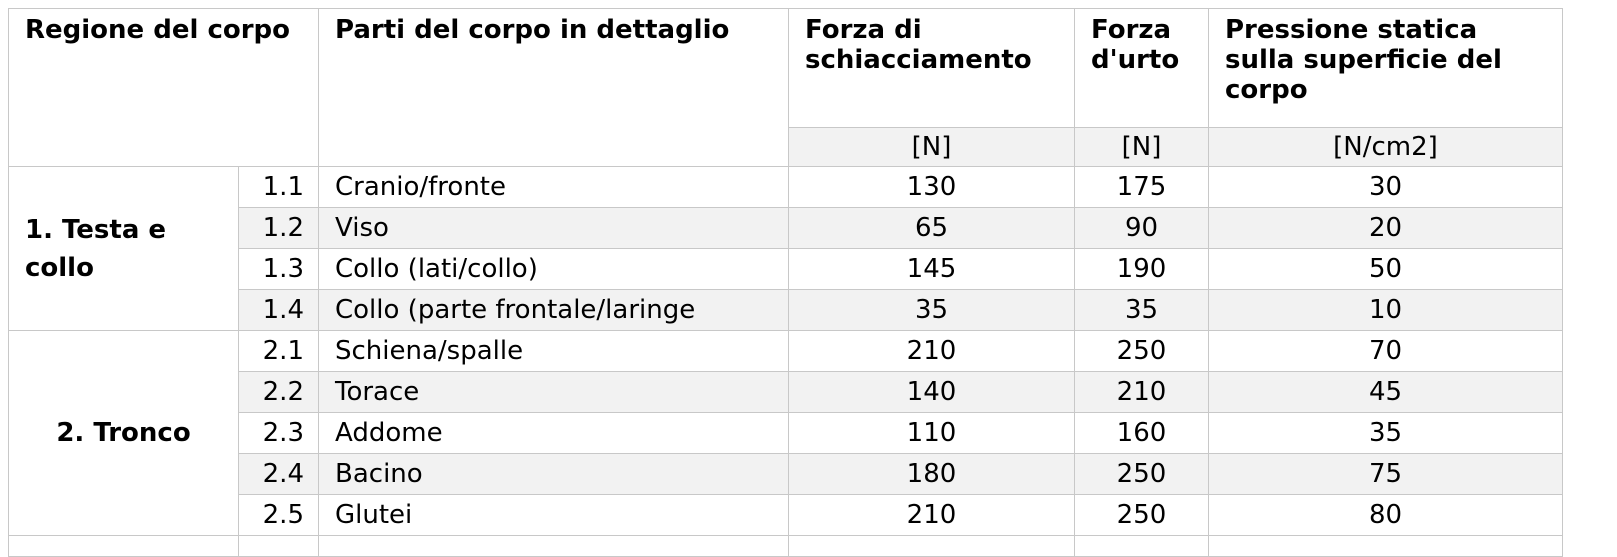 The width and height of the screenshot is (1617, 557). I want to click on part-name: Torace, so click(553, 392).